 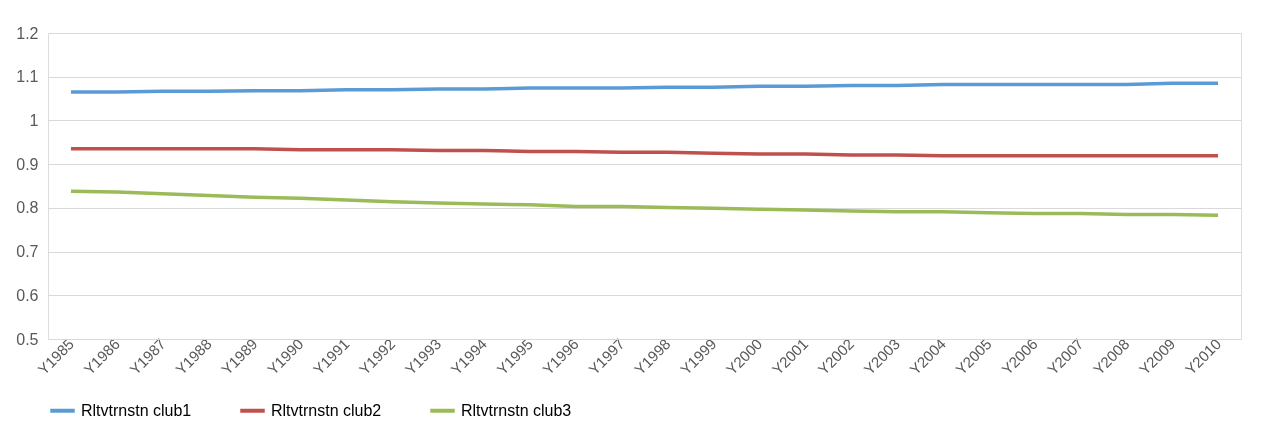 I want to click on y-tick-label: 1.2, so click(x=27, y=33).